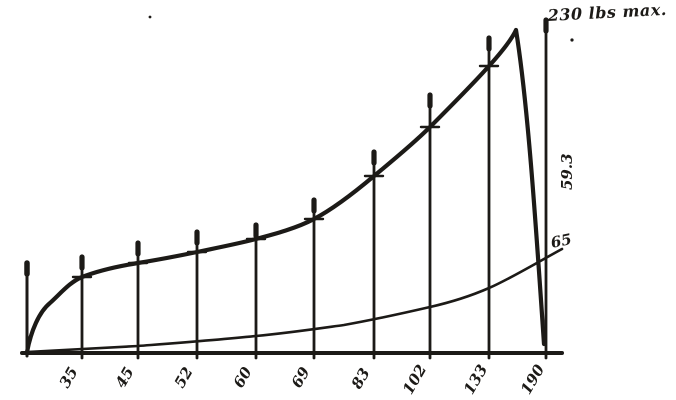 The height and width of the screenshot is (400, 676). Describe the element at coordinates (69, 377) in the screenshot. I see `x-tick-label: 35` at that location.